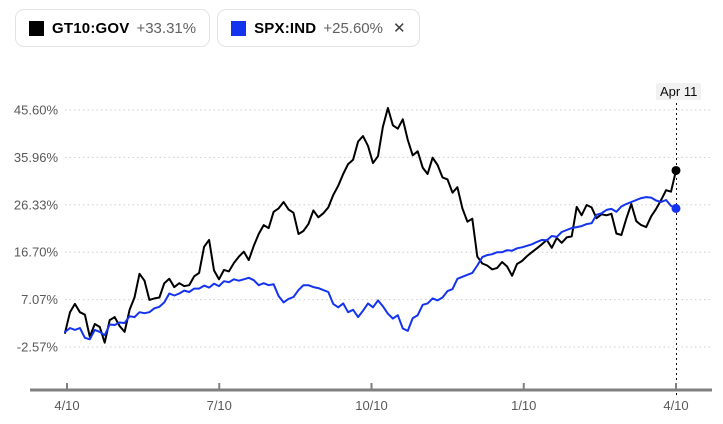 The width and height of the screenshot is (723, 424). I want to click on y-axis-tick-label: -2.57%, so click(38, 347).